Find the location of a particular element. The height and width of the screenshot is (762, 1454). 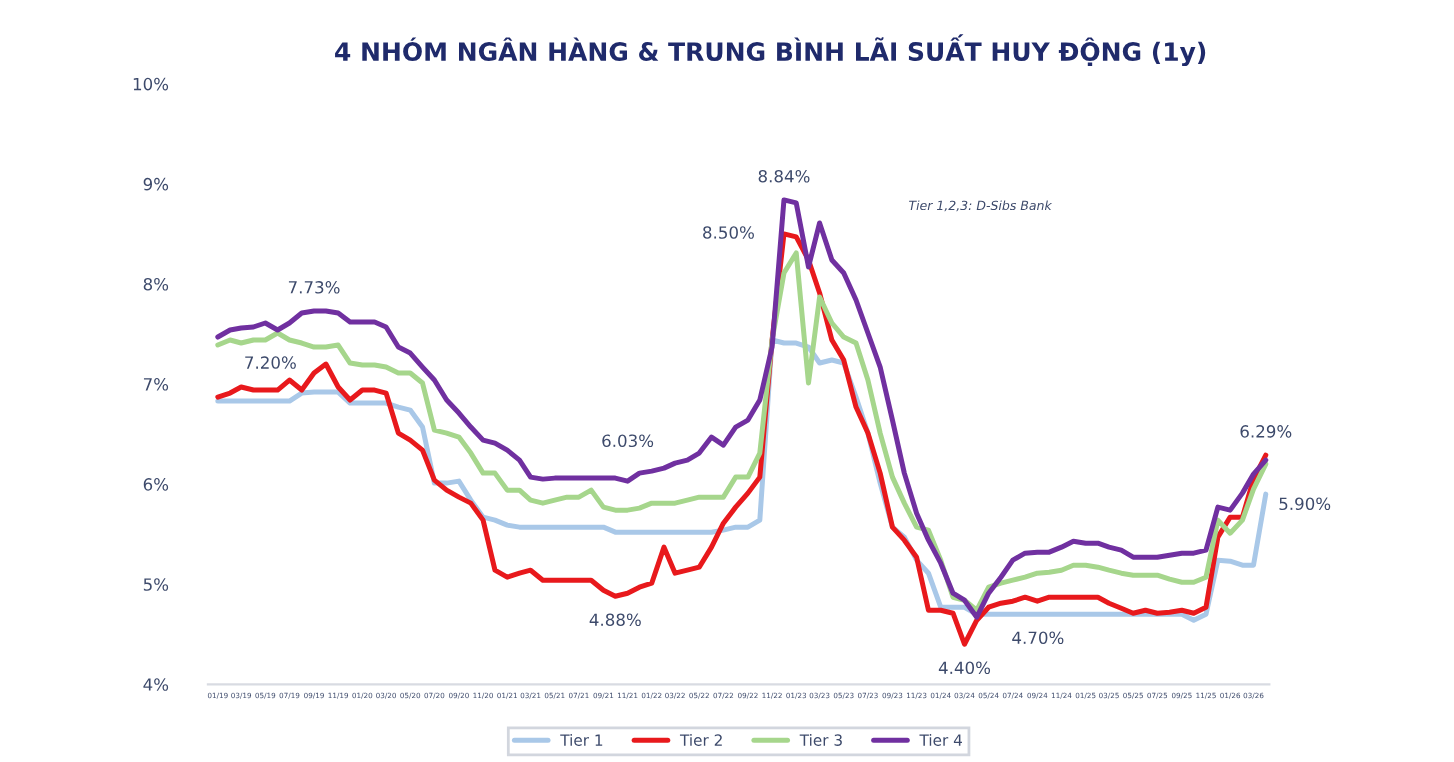

annotation: 7.20% is located at coordinates (270, 362).